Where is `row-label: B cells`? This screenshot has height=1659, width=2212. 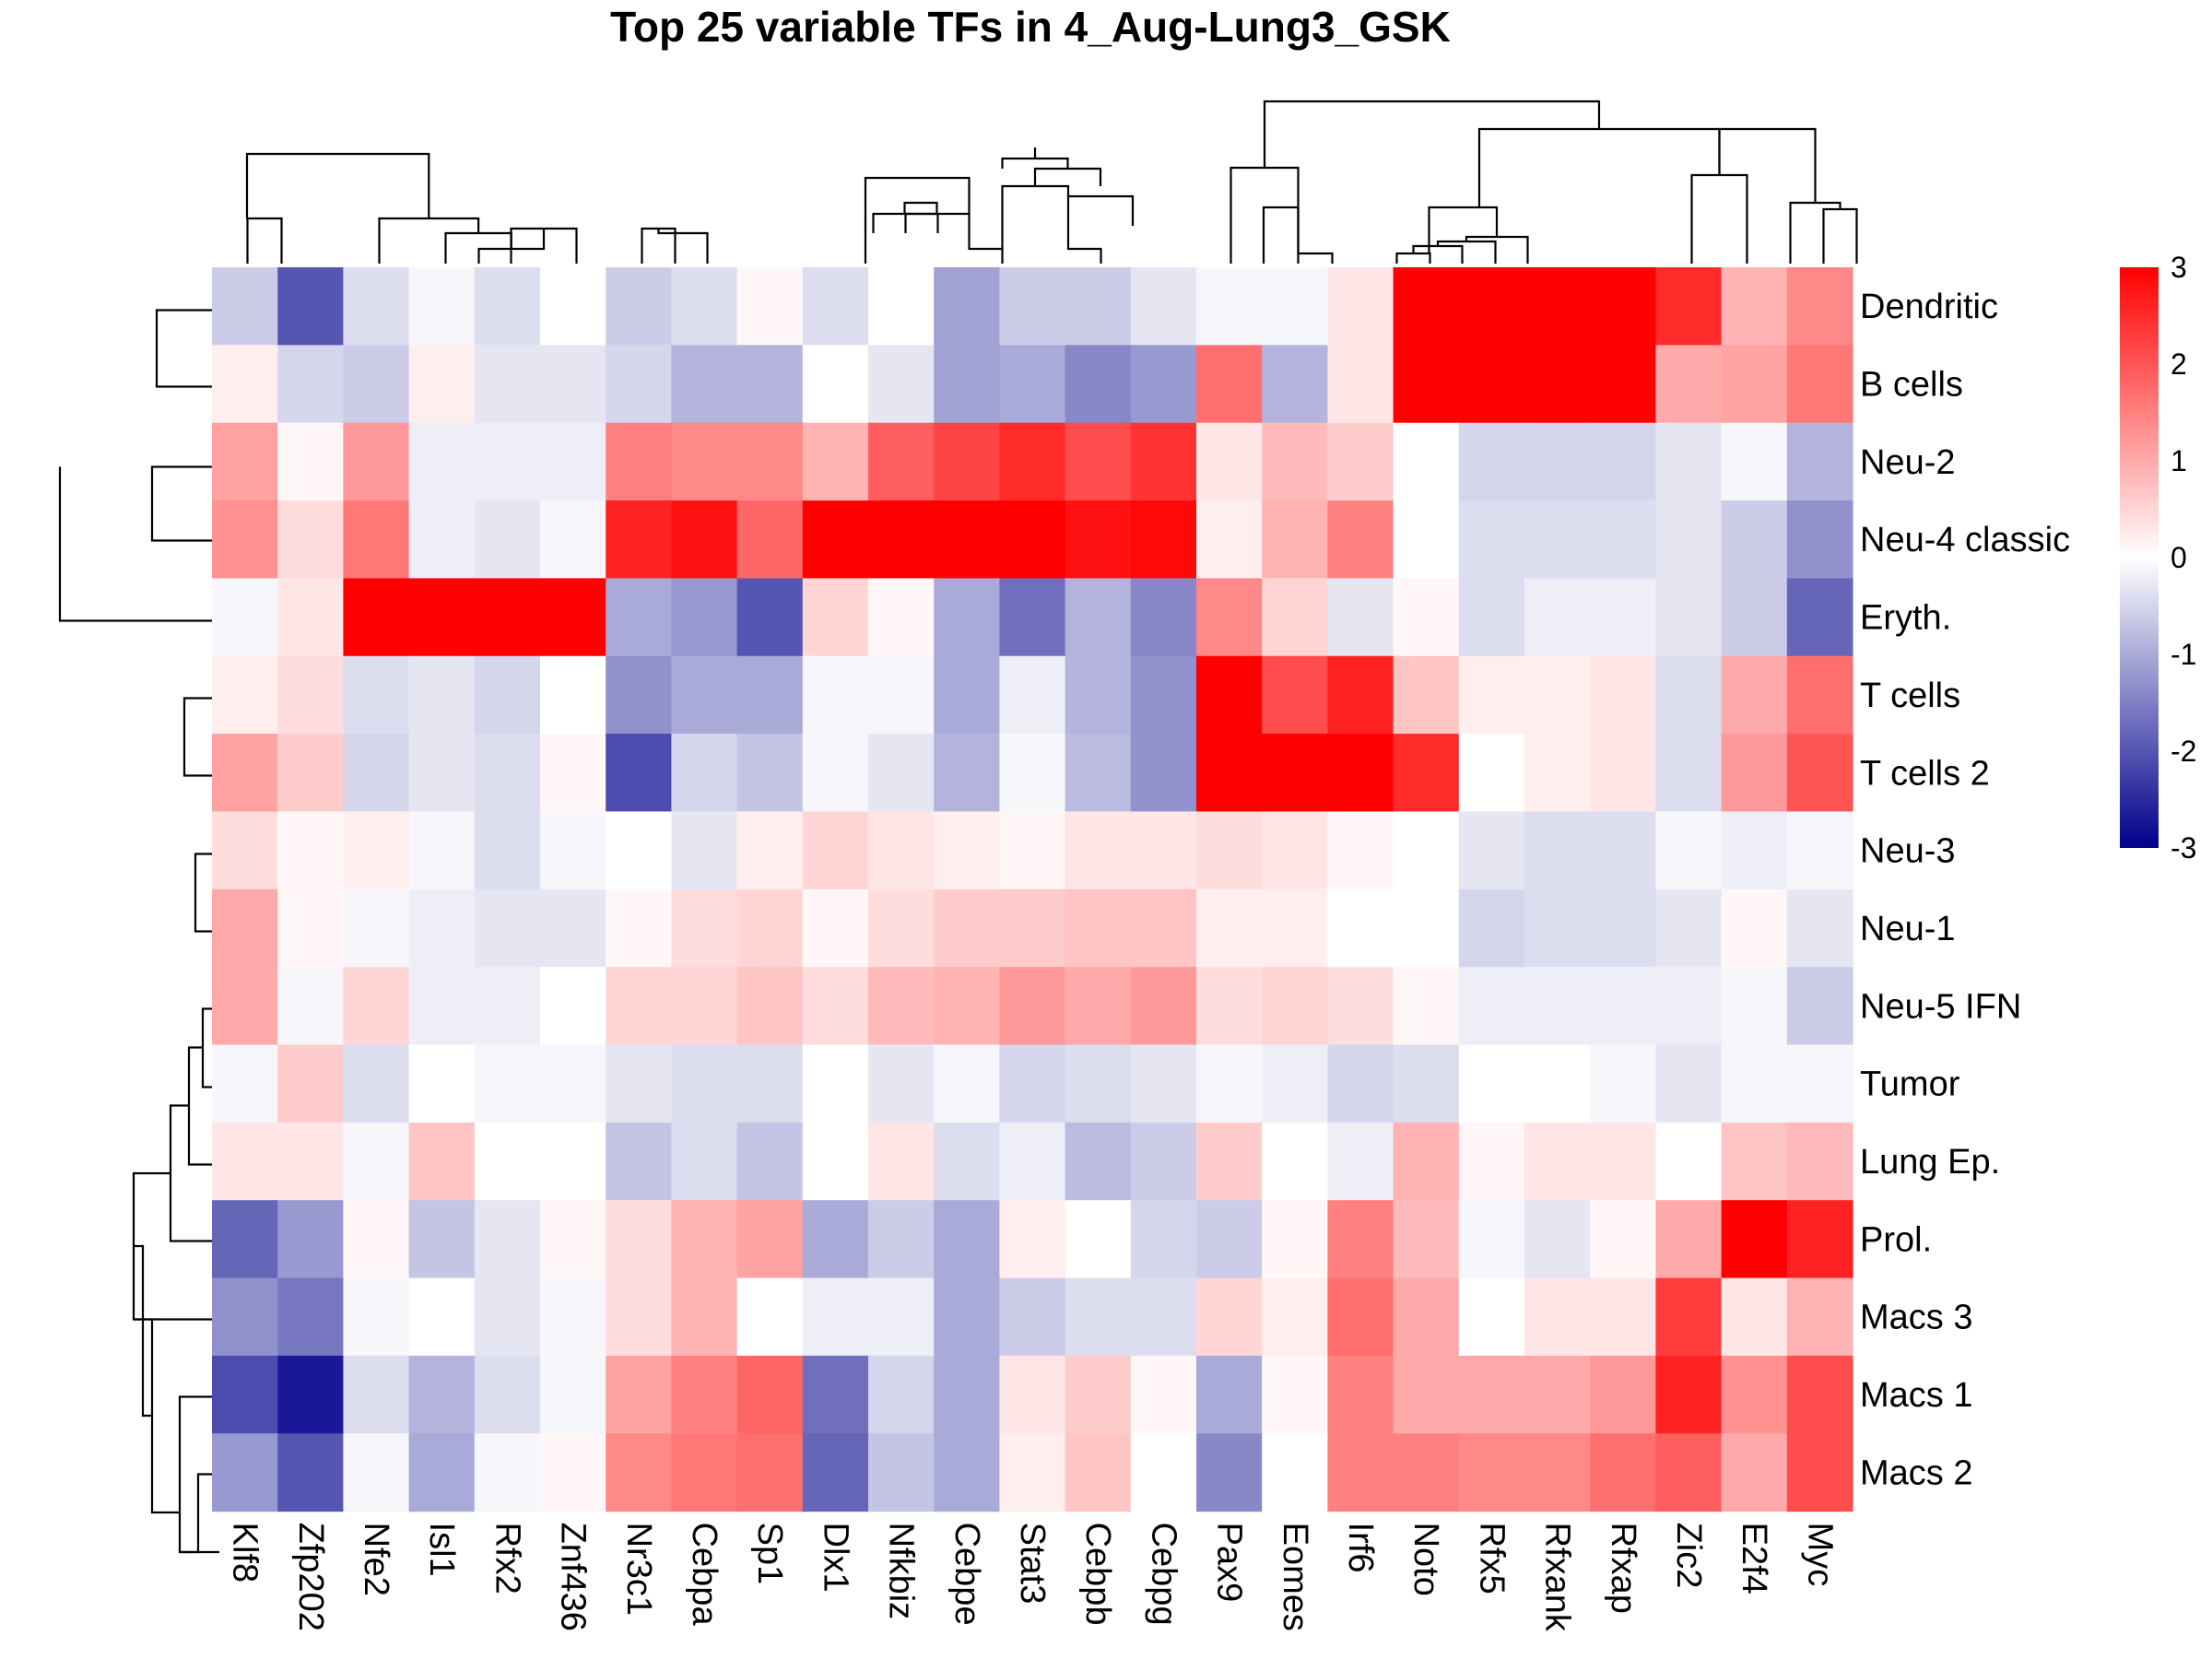 row-label: B cells is located at coordinates (1911, 385).